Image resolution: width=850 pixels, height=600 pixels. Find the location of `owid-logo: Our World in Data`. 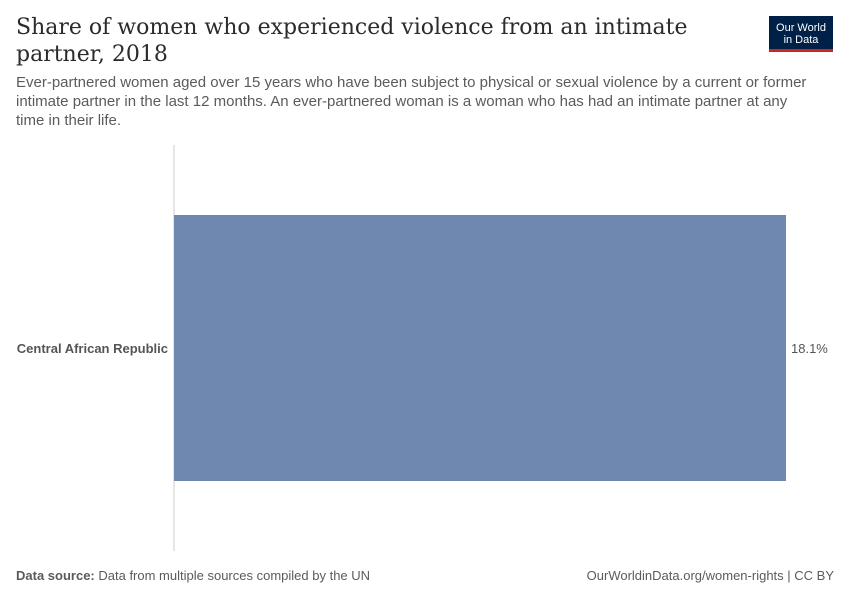

owid-logo: Our World in Data is located at coordinates (801, 34).